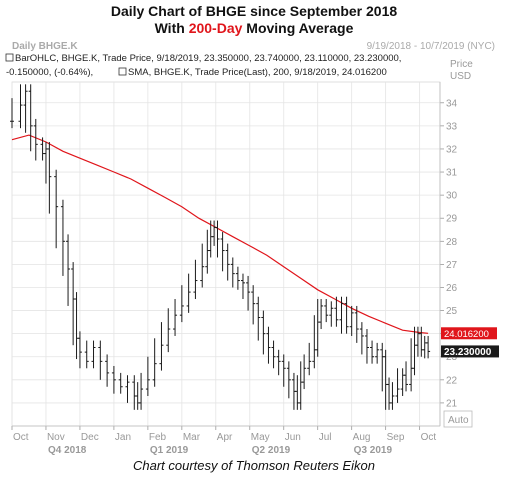 Image resolution: width=508 pixels, height=481 pixels. I want to click on axis-currency-label: USD, so click(460, 76).